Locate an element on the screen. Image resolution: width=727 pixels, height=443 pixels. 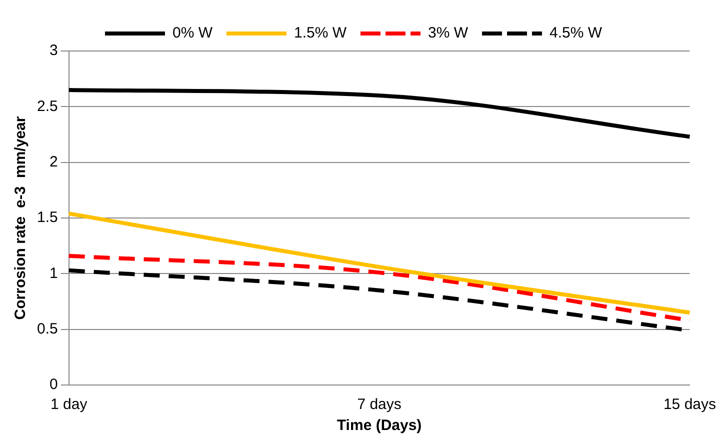
x-tick-label: 1 day is located at coordinates (69, 405).